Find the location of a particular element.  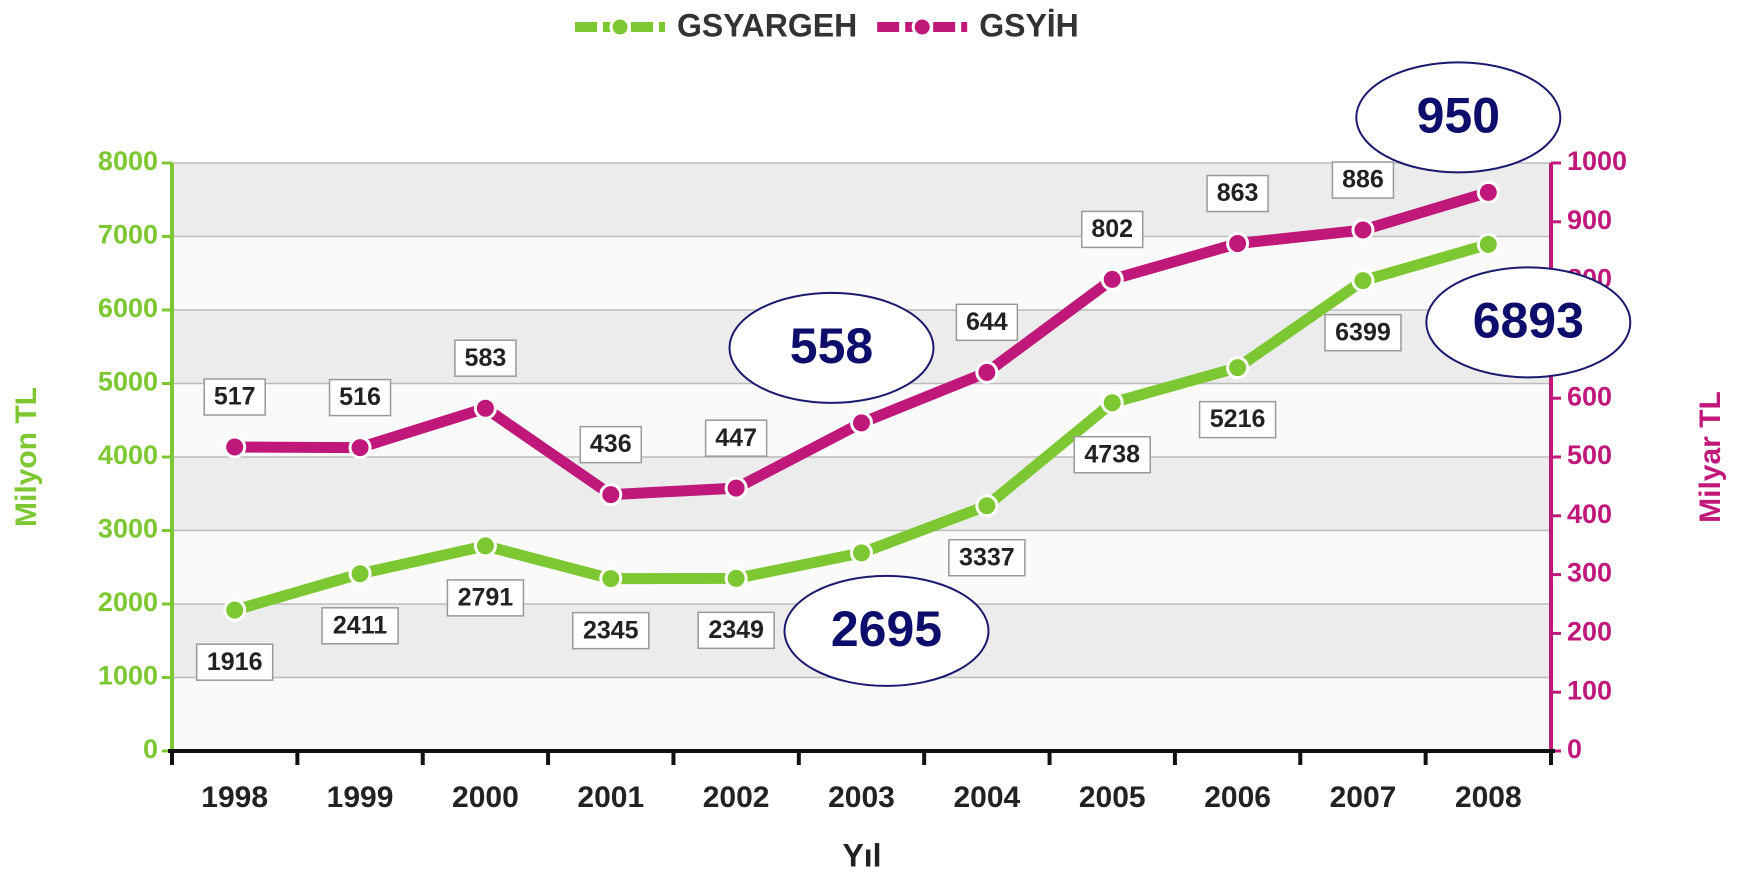

x-tick-label: 2005 is located at coordinates (1112, 797).